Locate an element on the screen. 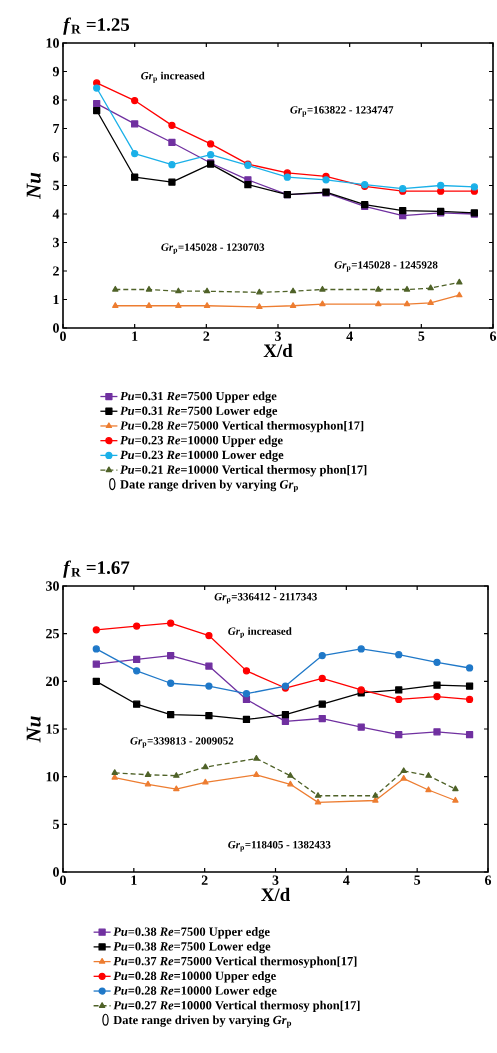 The image size is (497, 1053). y-tick-label: 8 is located at coordinates (56, 100).